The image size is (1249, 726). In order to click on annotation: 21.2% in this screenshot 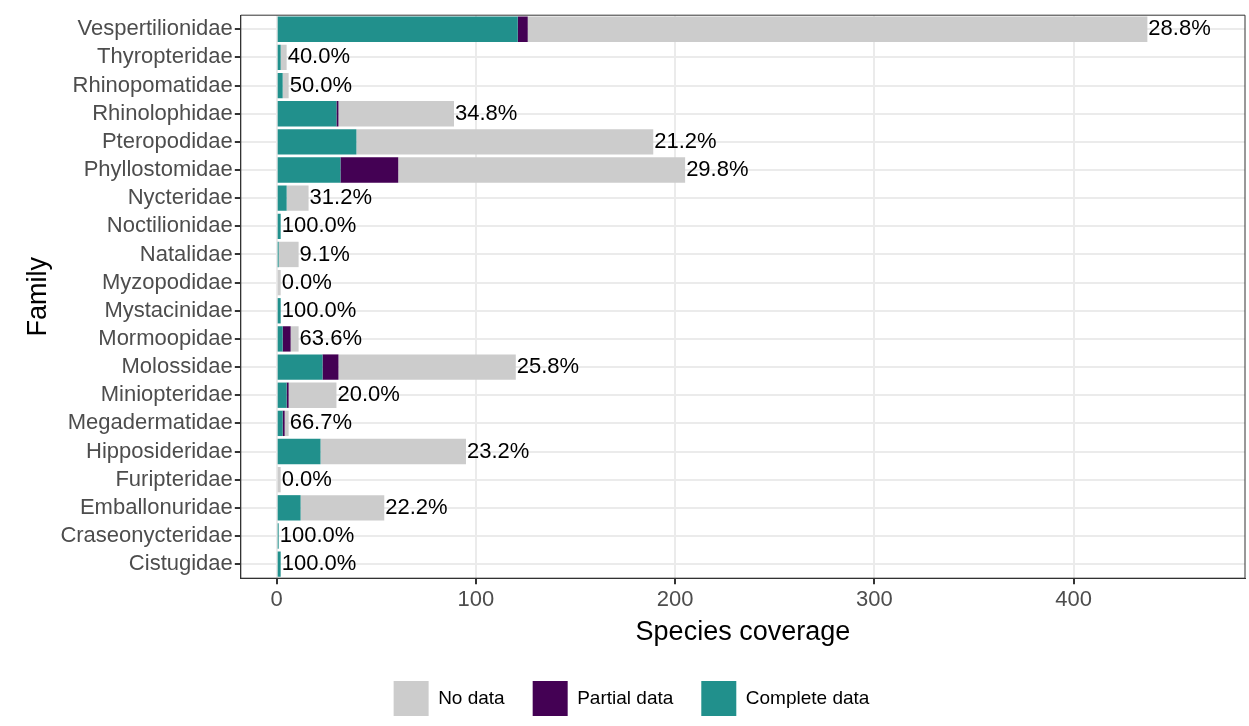, I will do `click(685, 140)`.